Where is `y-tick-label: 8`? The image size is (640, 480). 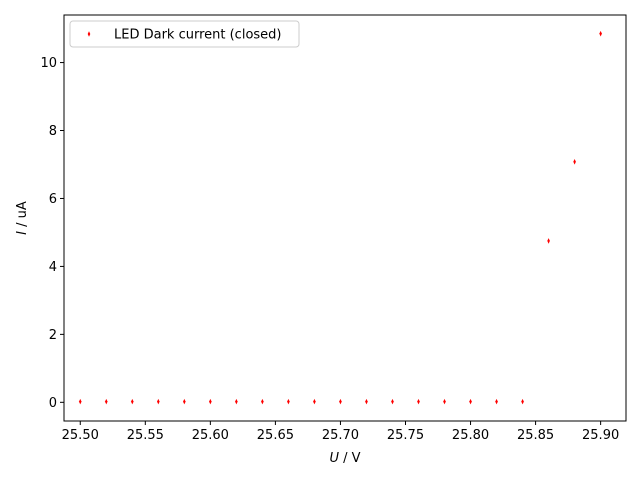
y-tick-label: 8 is located at coordinates (53, 131).